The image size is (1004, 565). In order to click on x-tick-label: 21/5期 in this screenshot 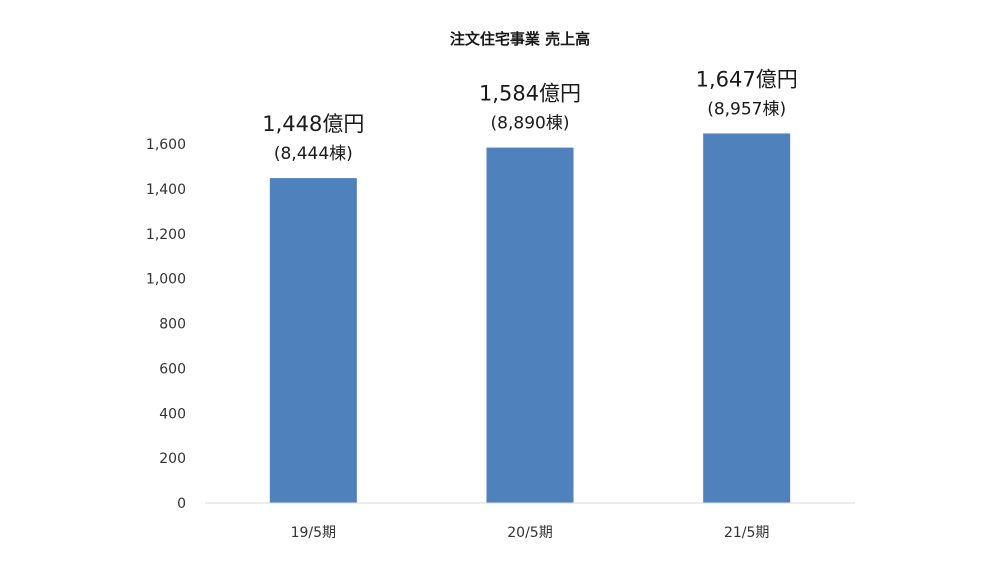, I will do `click(746, 533)`.